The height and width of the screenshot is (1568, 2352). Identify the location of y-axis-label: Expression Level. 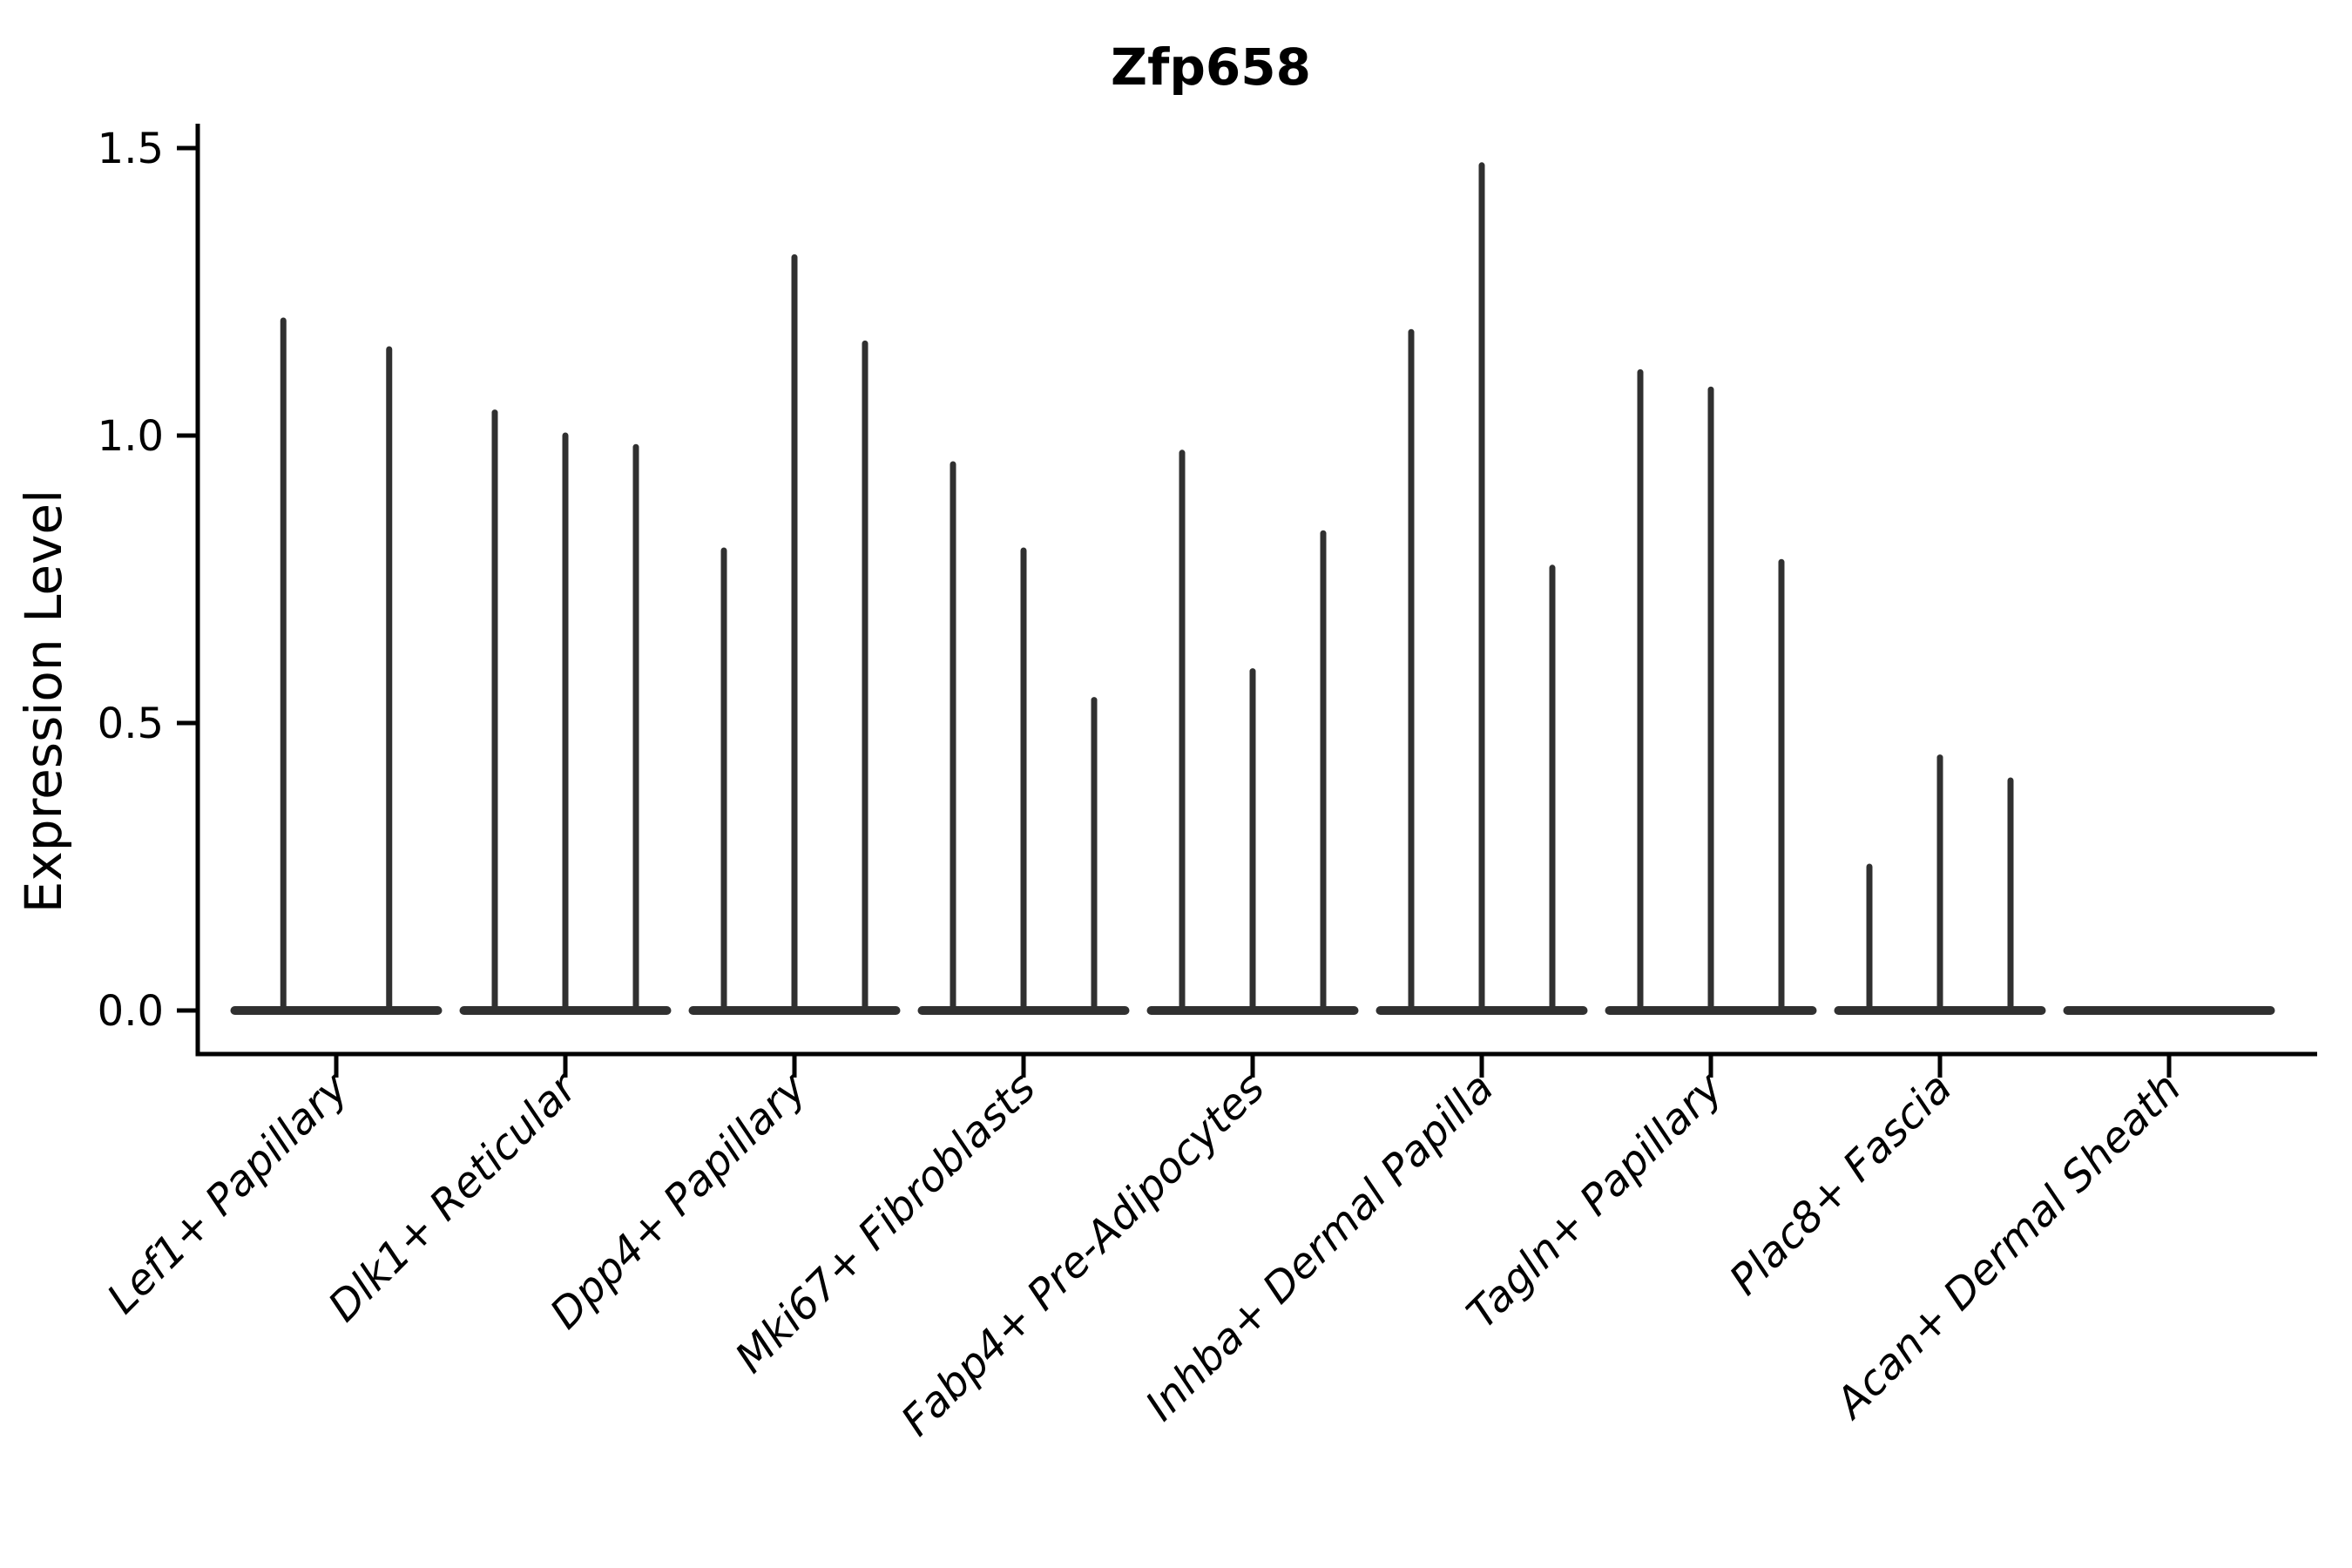
(44, 702).